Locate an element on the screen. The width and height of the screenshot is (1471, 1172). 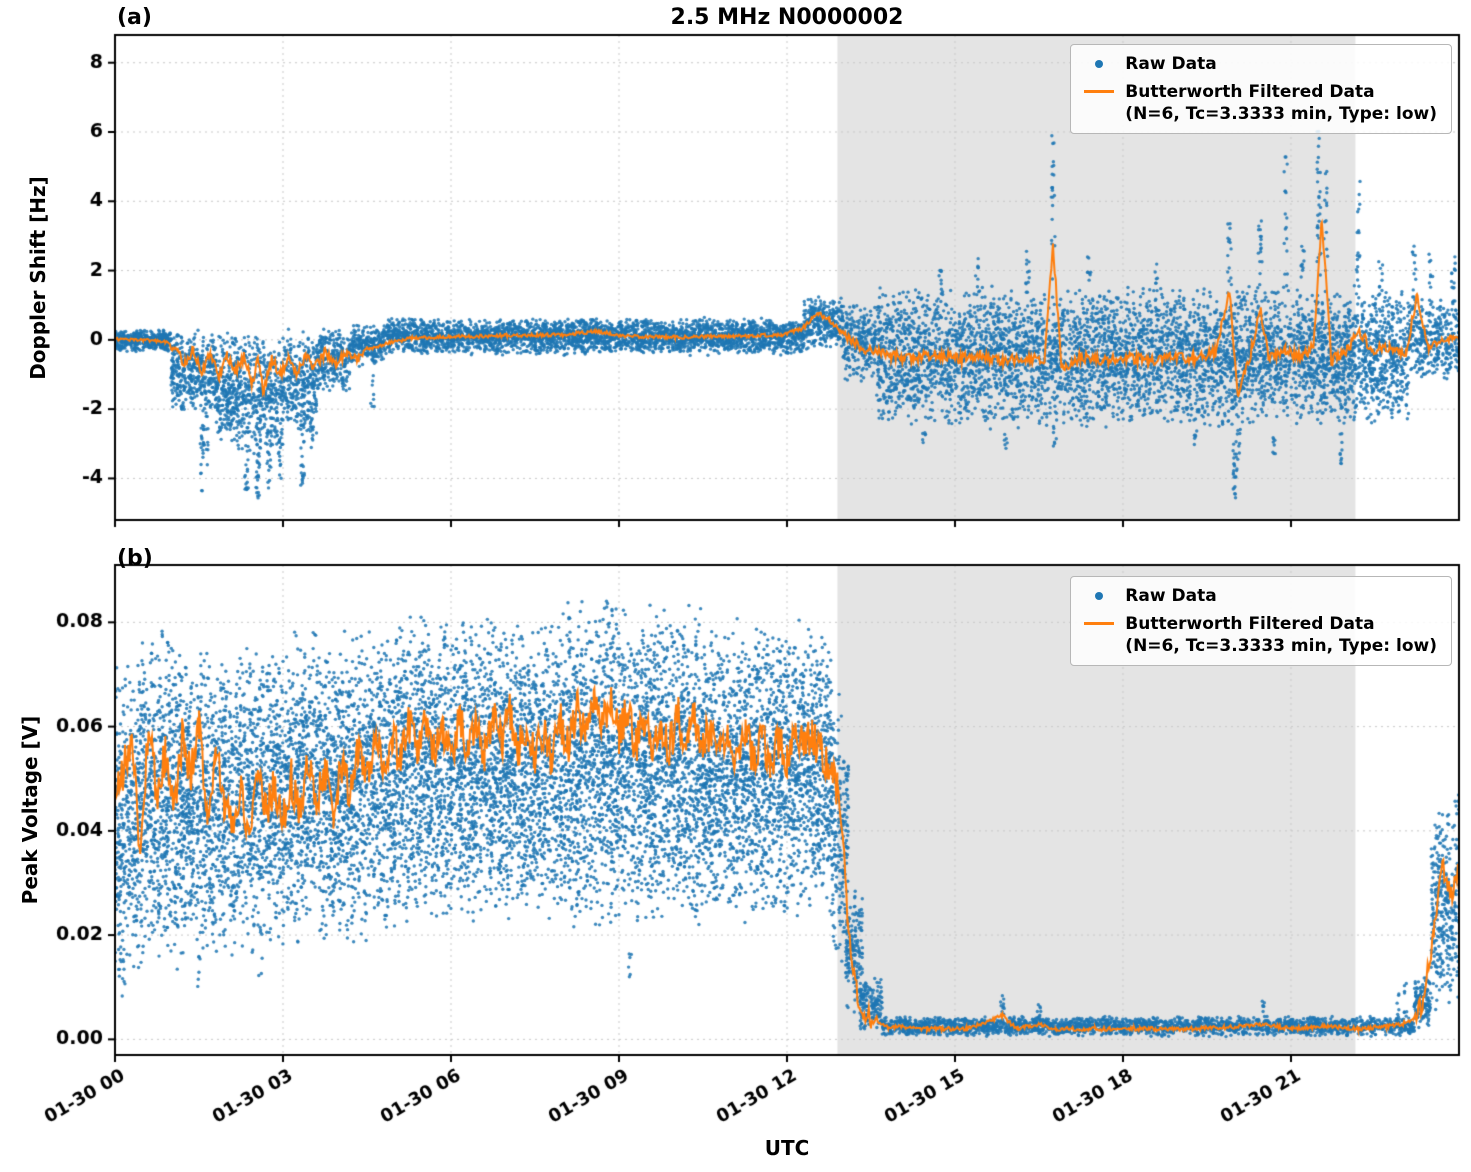
panel-a-label: (a) is located at coordinates (134, 17).